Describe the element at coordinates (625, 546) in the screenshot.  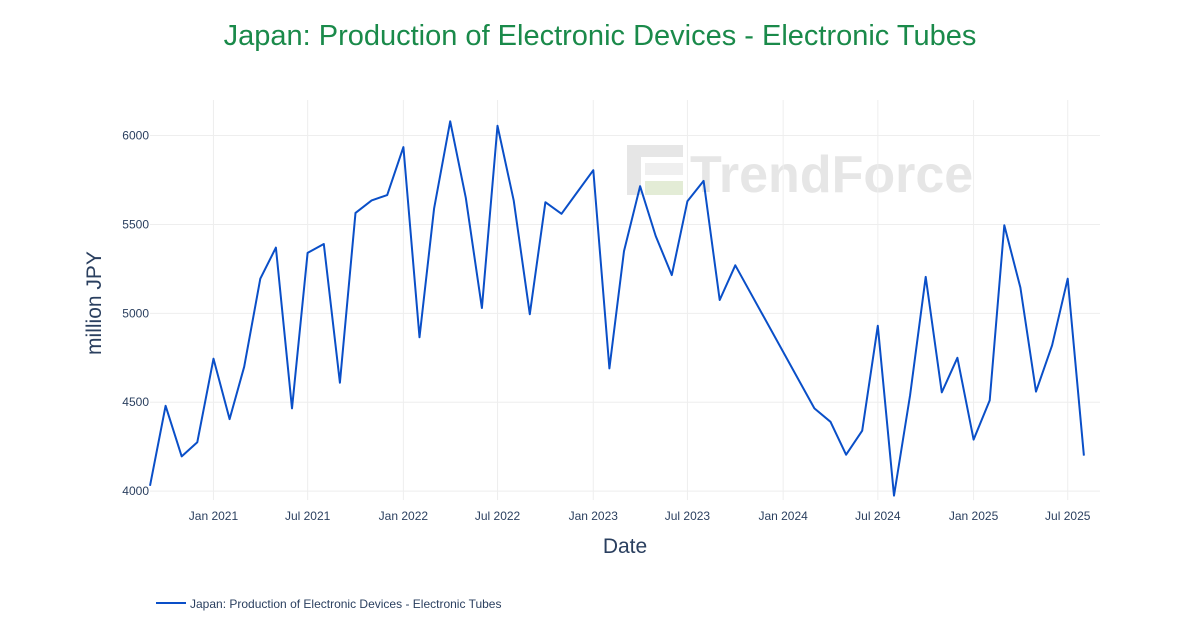
I see `x-axis-title: Date` at that location.